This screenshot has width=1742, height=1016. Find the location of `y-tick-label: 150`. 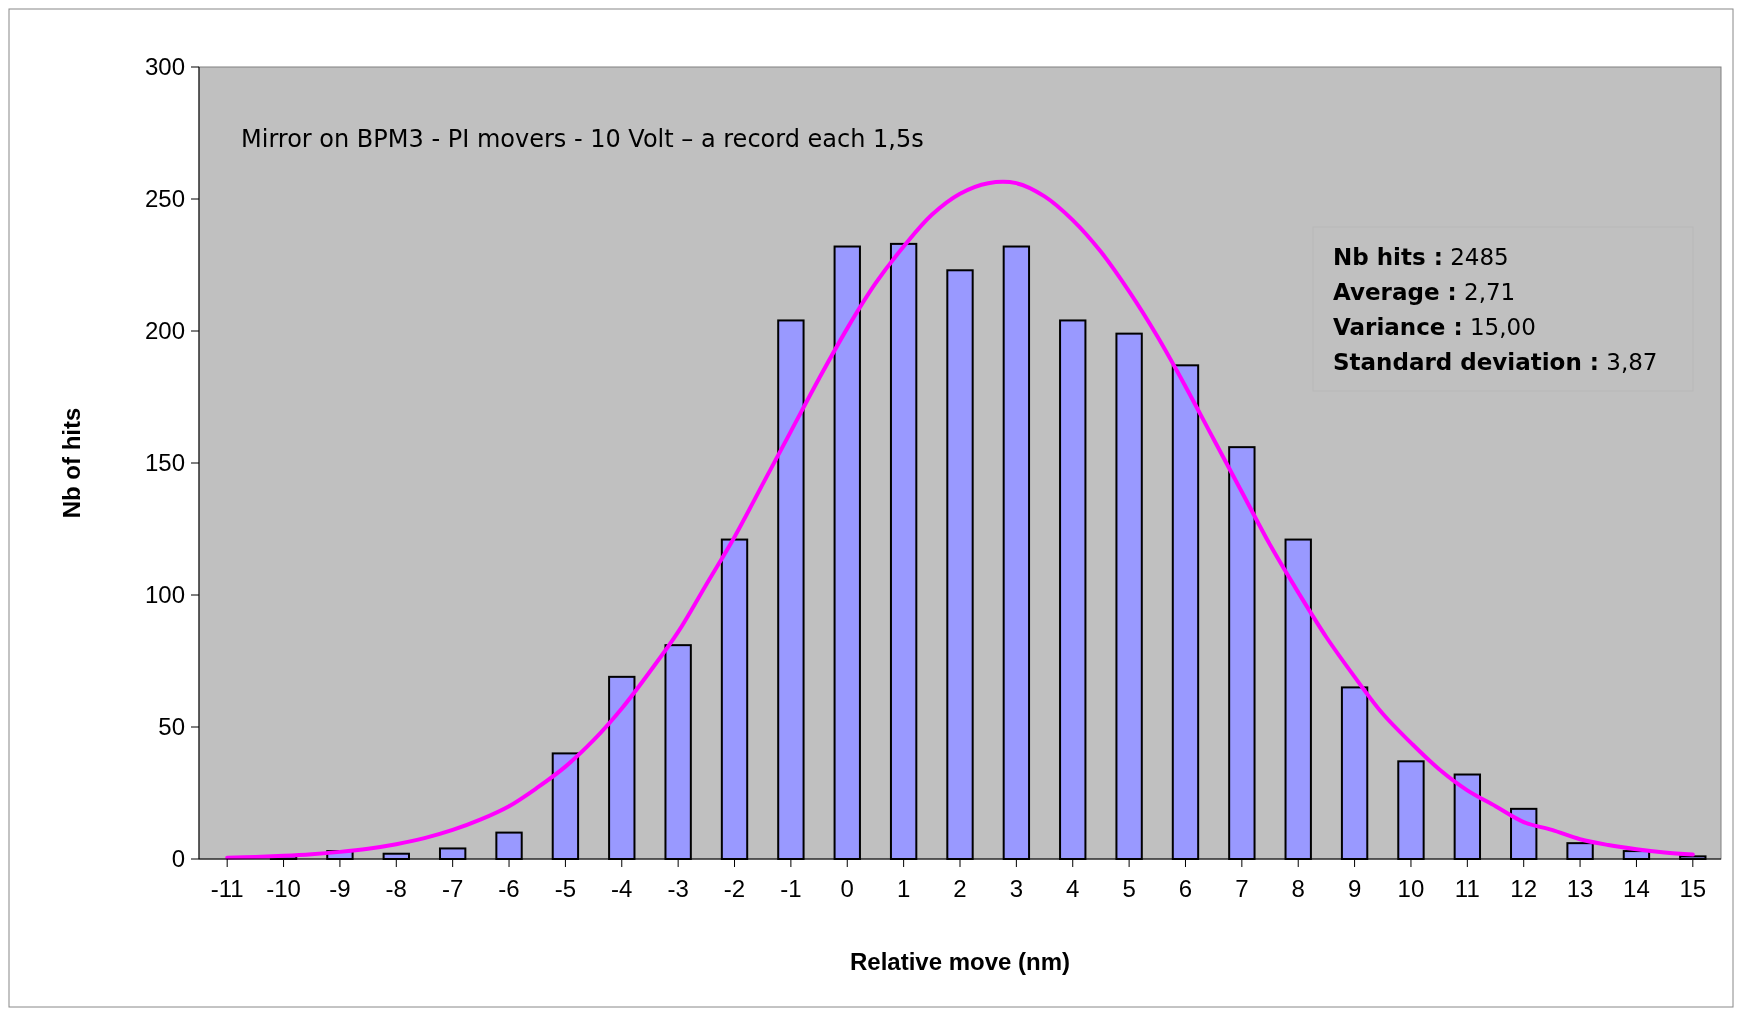

y-tick-label: 150 is located at coordinates (164, 462).